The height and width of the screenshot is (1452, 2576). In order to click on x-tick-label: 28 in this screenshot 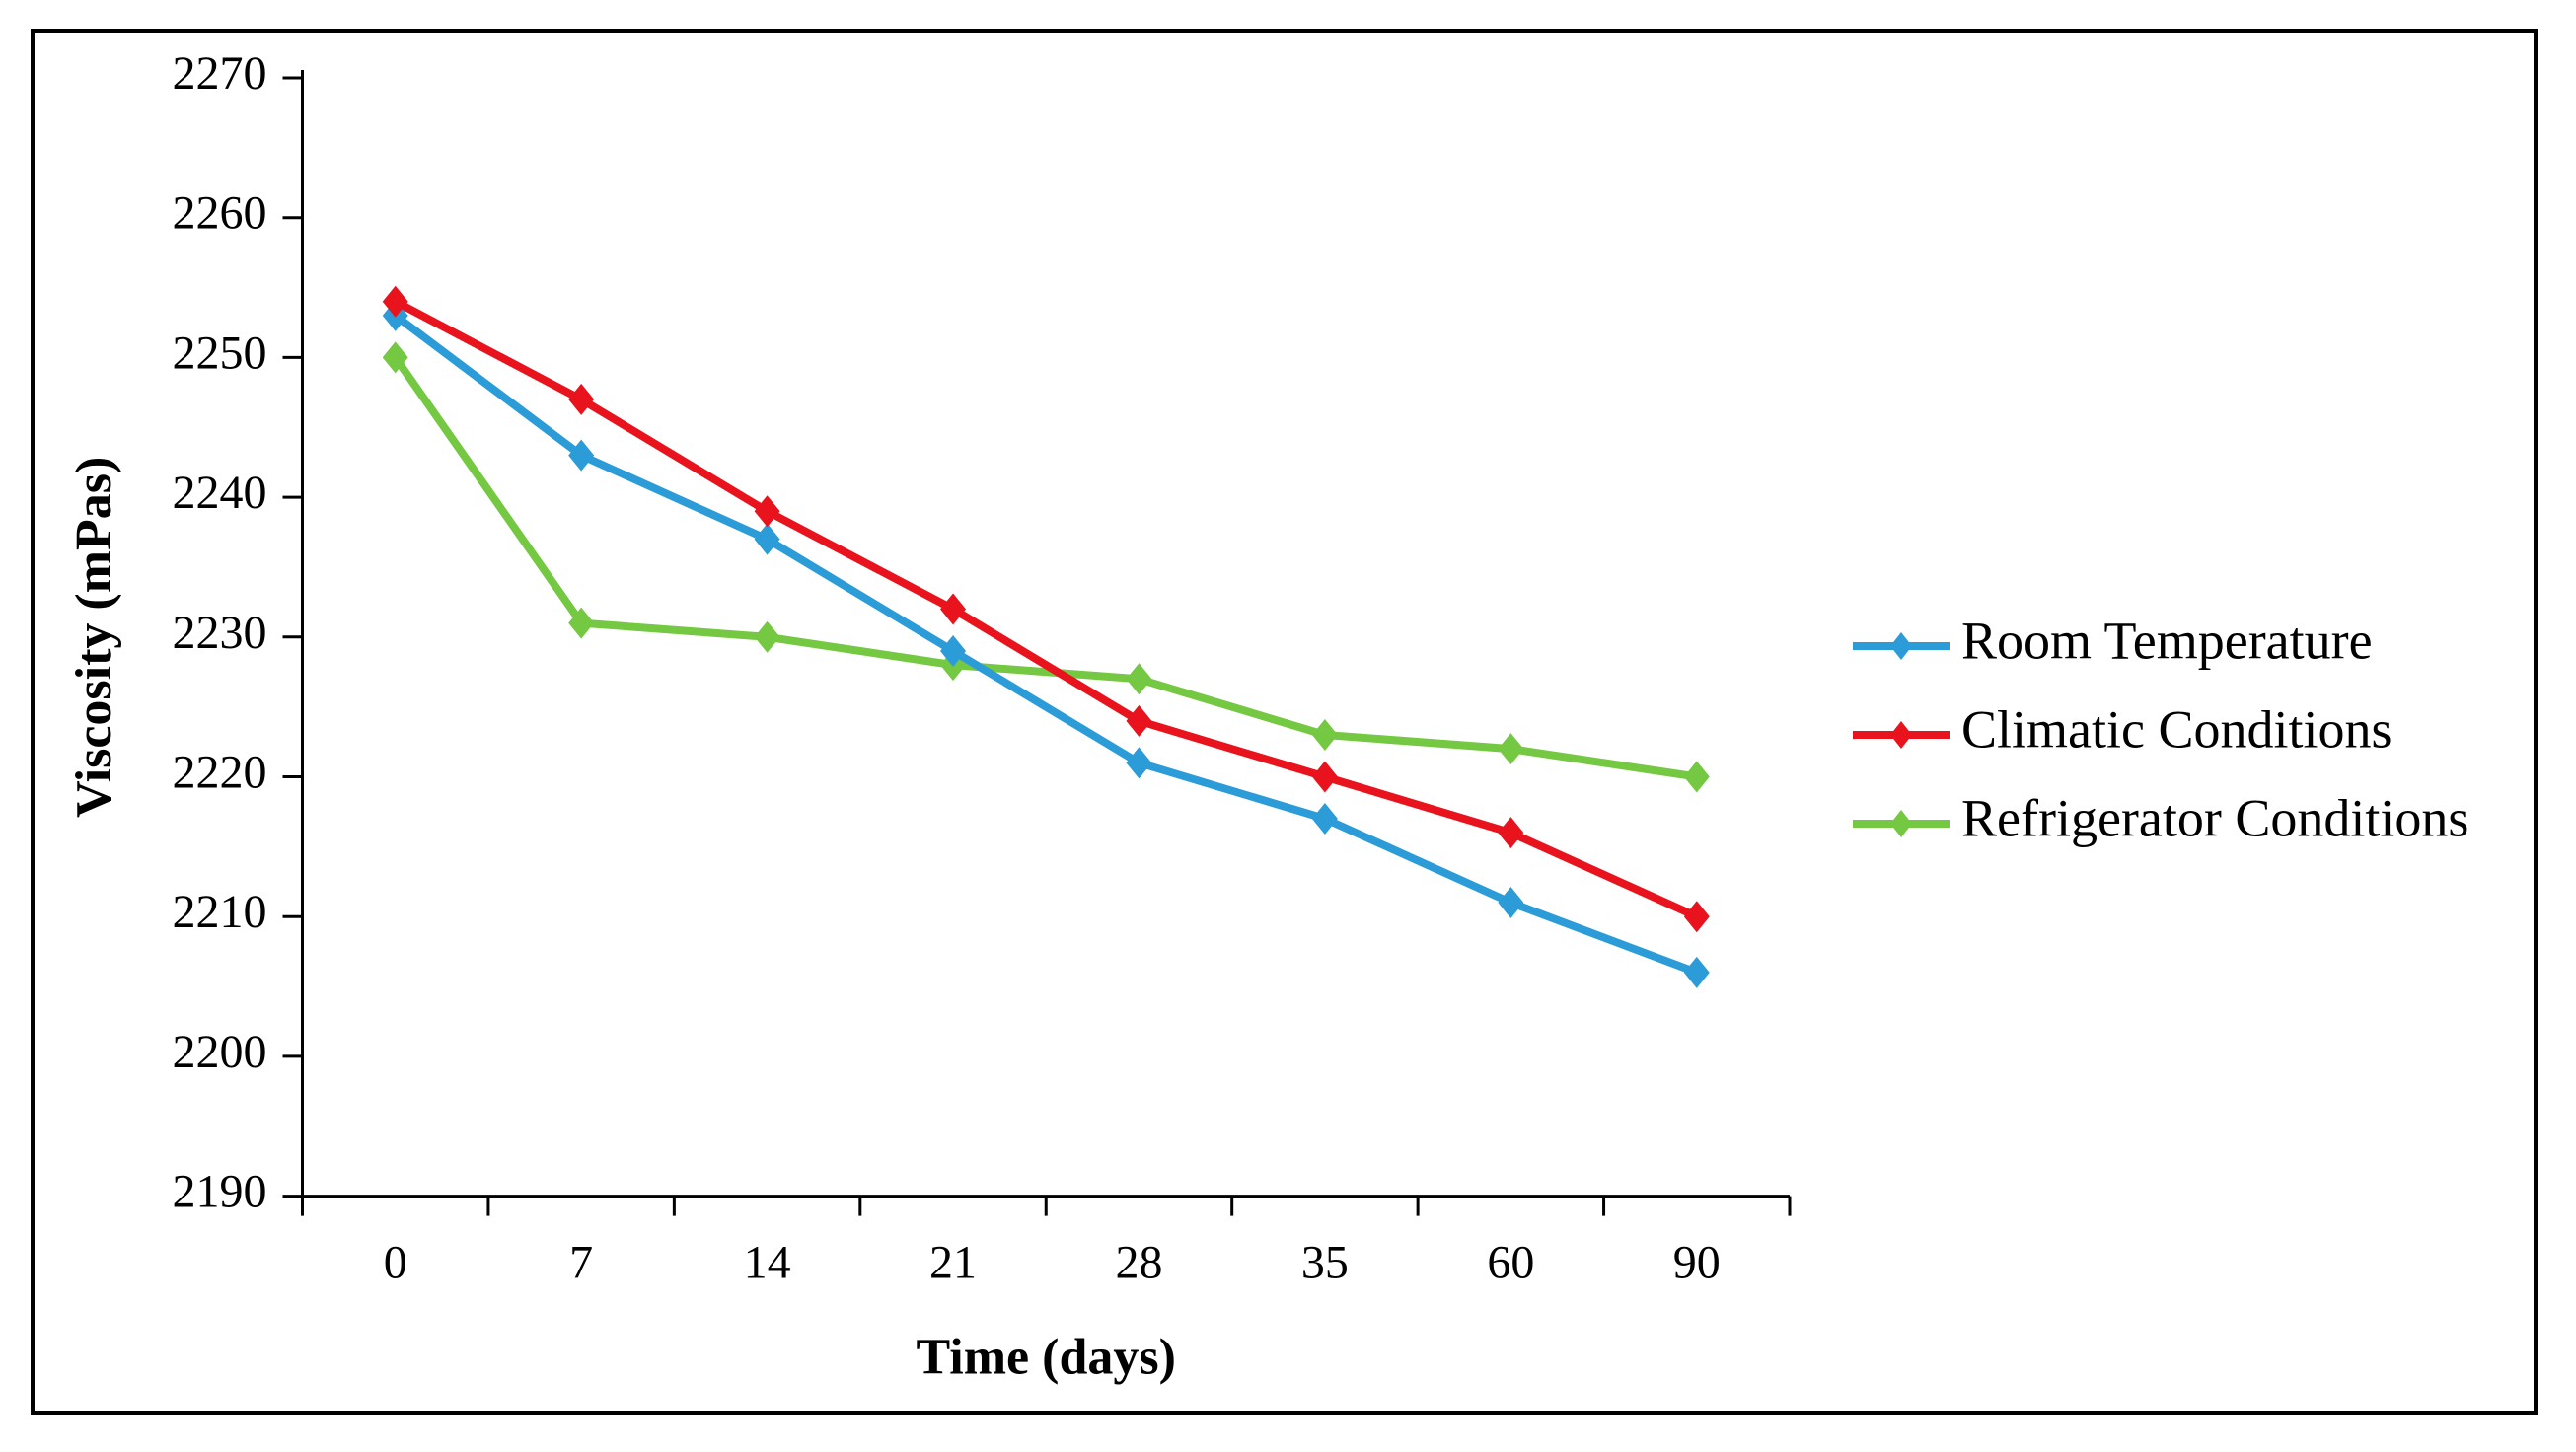, I will do `click(1138, 1263)`.